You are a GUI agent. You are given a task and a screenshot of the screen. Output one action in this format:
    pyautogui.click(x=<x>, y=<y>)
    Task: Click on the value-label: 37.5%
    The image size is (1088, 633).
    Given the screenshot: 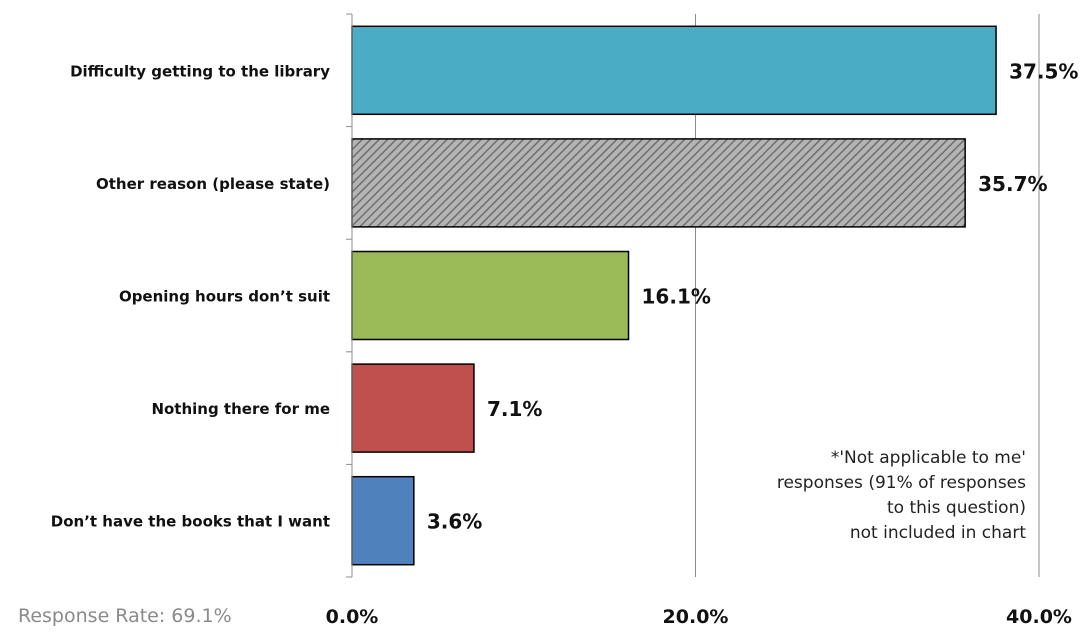 What is the action you would take?
    pyautogui.click(x=1043, y=71)
    